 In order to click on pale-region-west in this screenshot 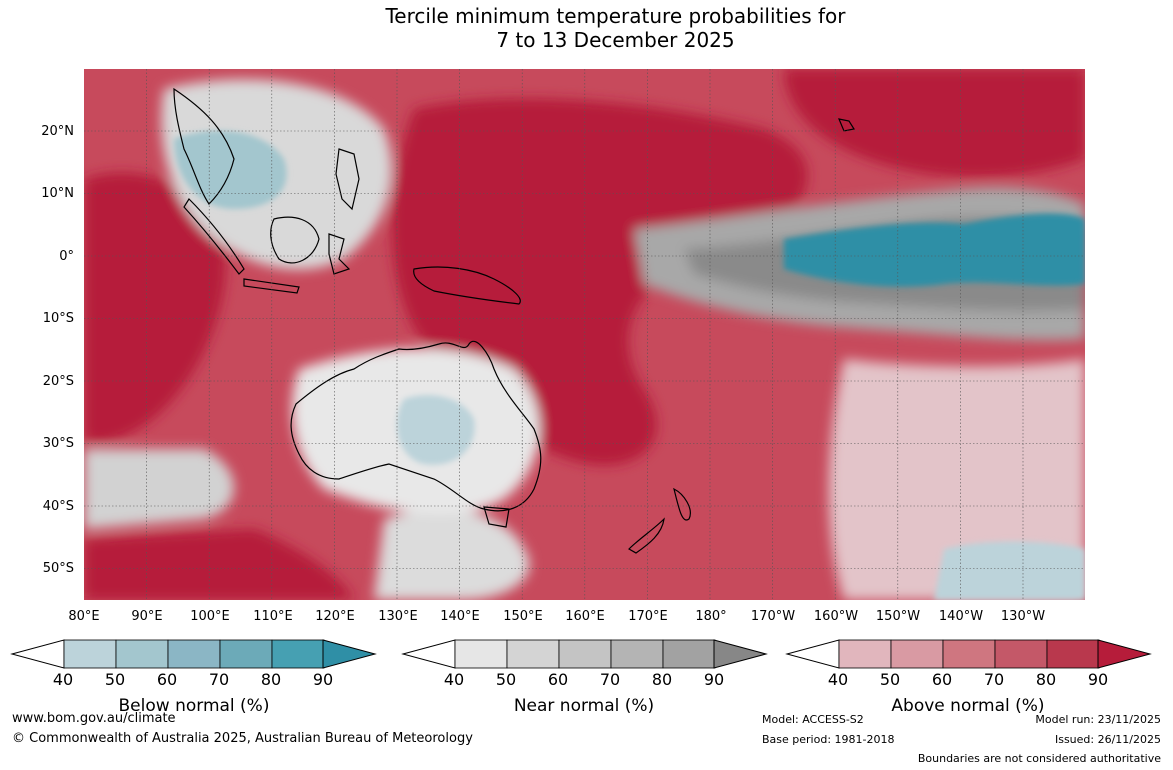, I will do `click(159, 489)`.